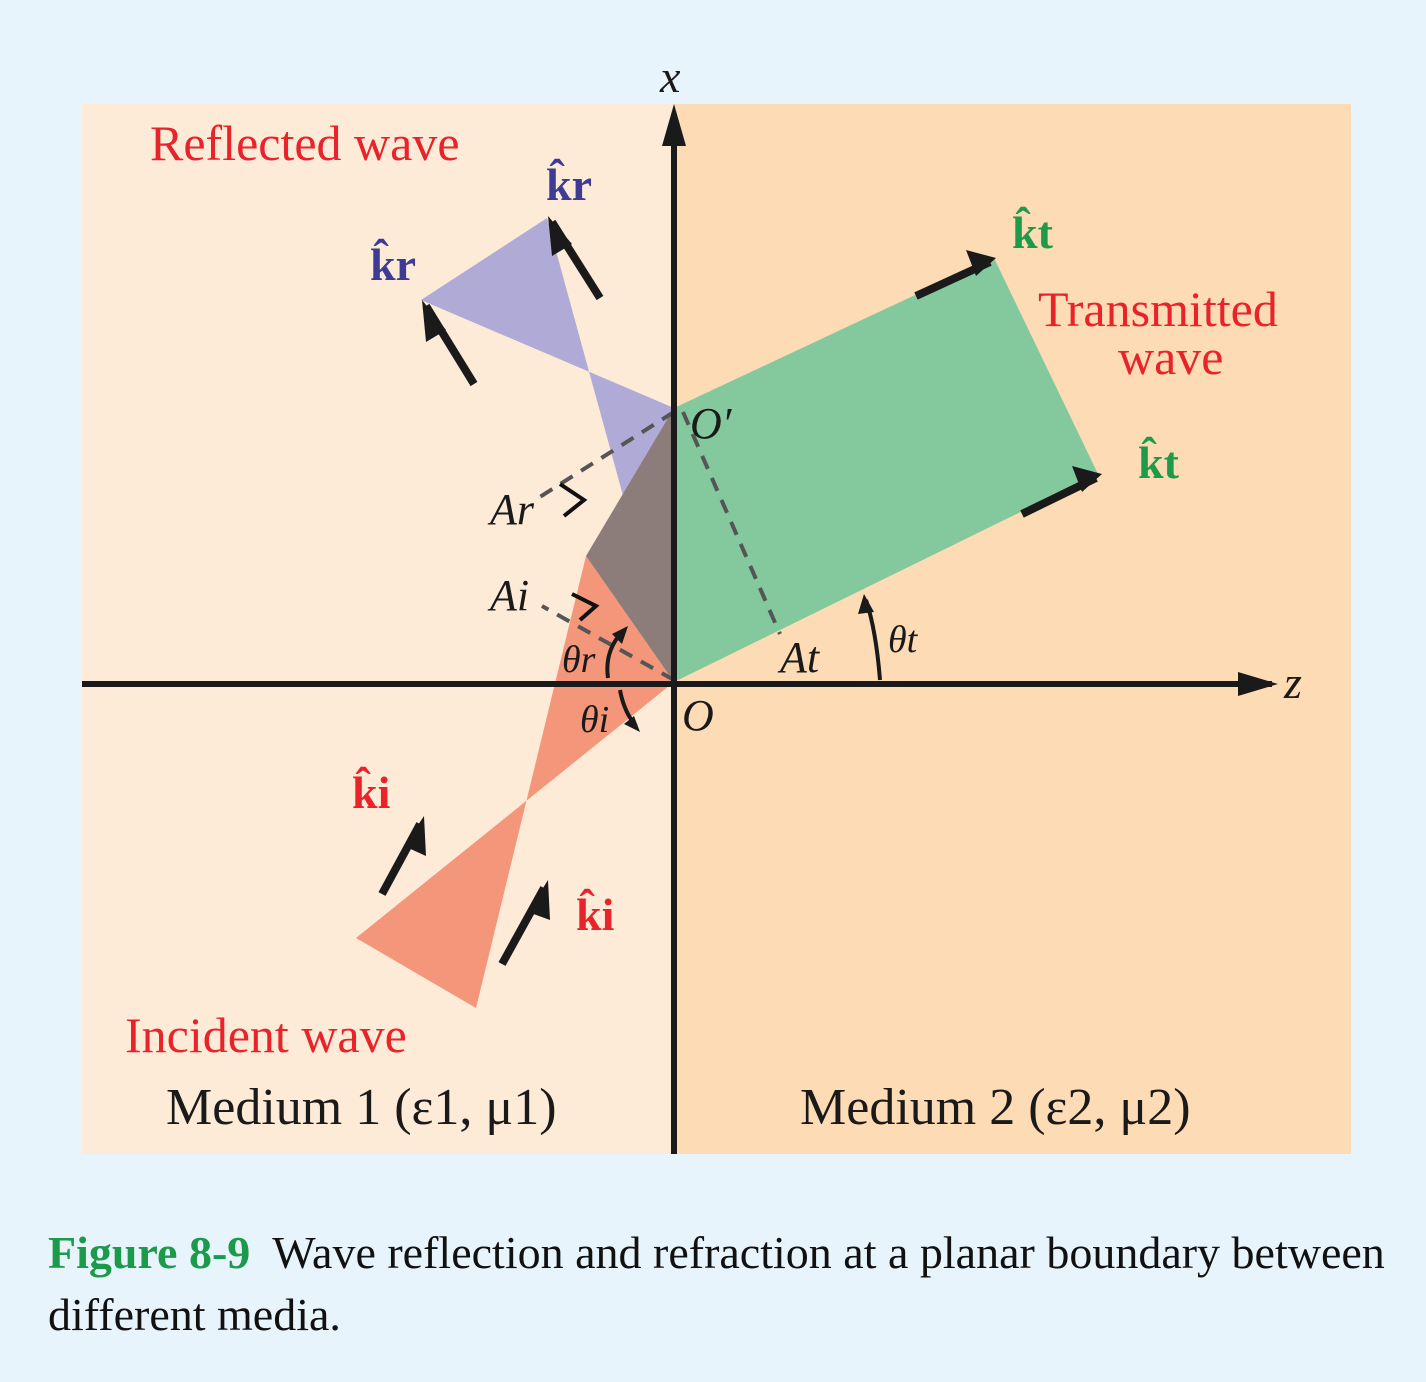 The height and width of the screenshot is (1382, 1426). What do you see at coordinates (866, 604) in the screenshot?
I see `arrowhead-theta-t` at bounding box center [866, 604].